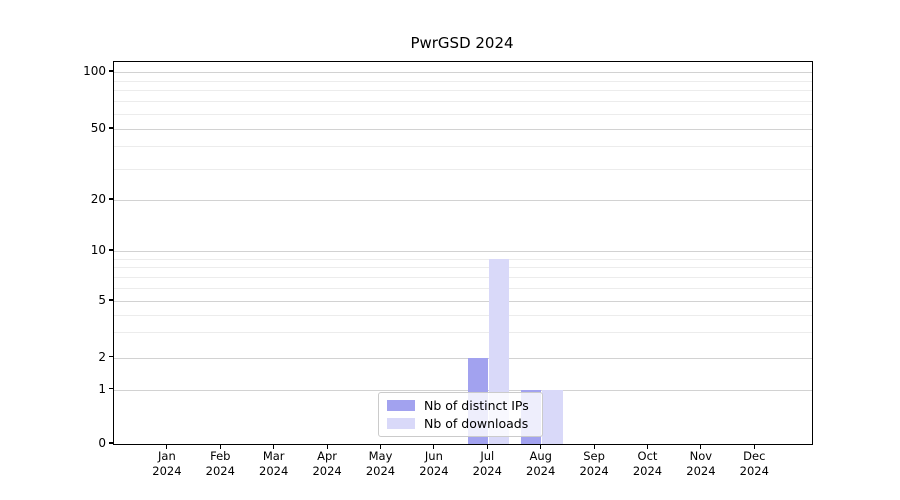 The width and height of the screenshot is (900, 500). I want to click on y-tick-label-0: 0, so click(102, 443).